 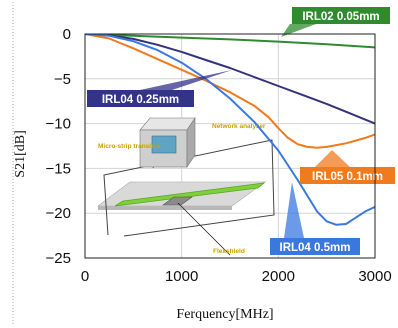 I want to click on x-tick-label: 1000, so click(x=181, y=276).